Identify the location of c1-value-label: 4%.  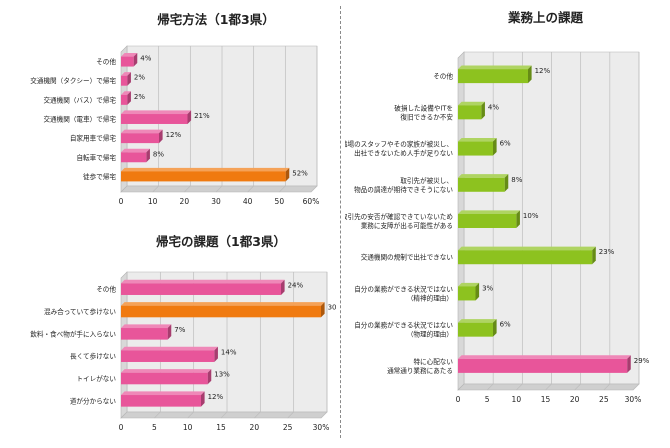
(145, 59).